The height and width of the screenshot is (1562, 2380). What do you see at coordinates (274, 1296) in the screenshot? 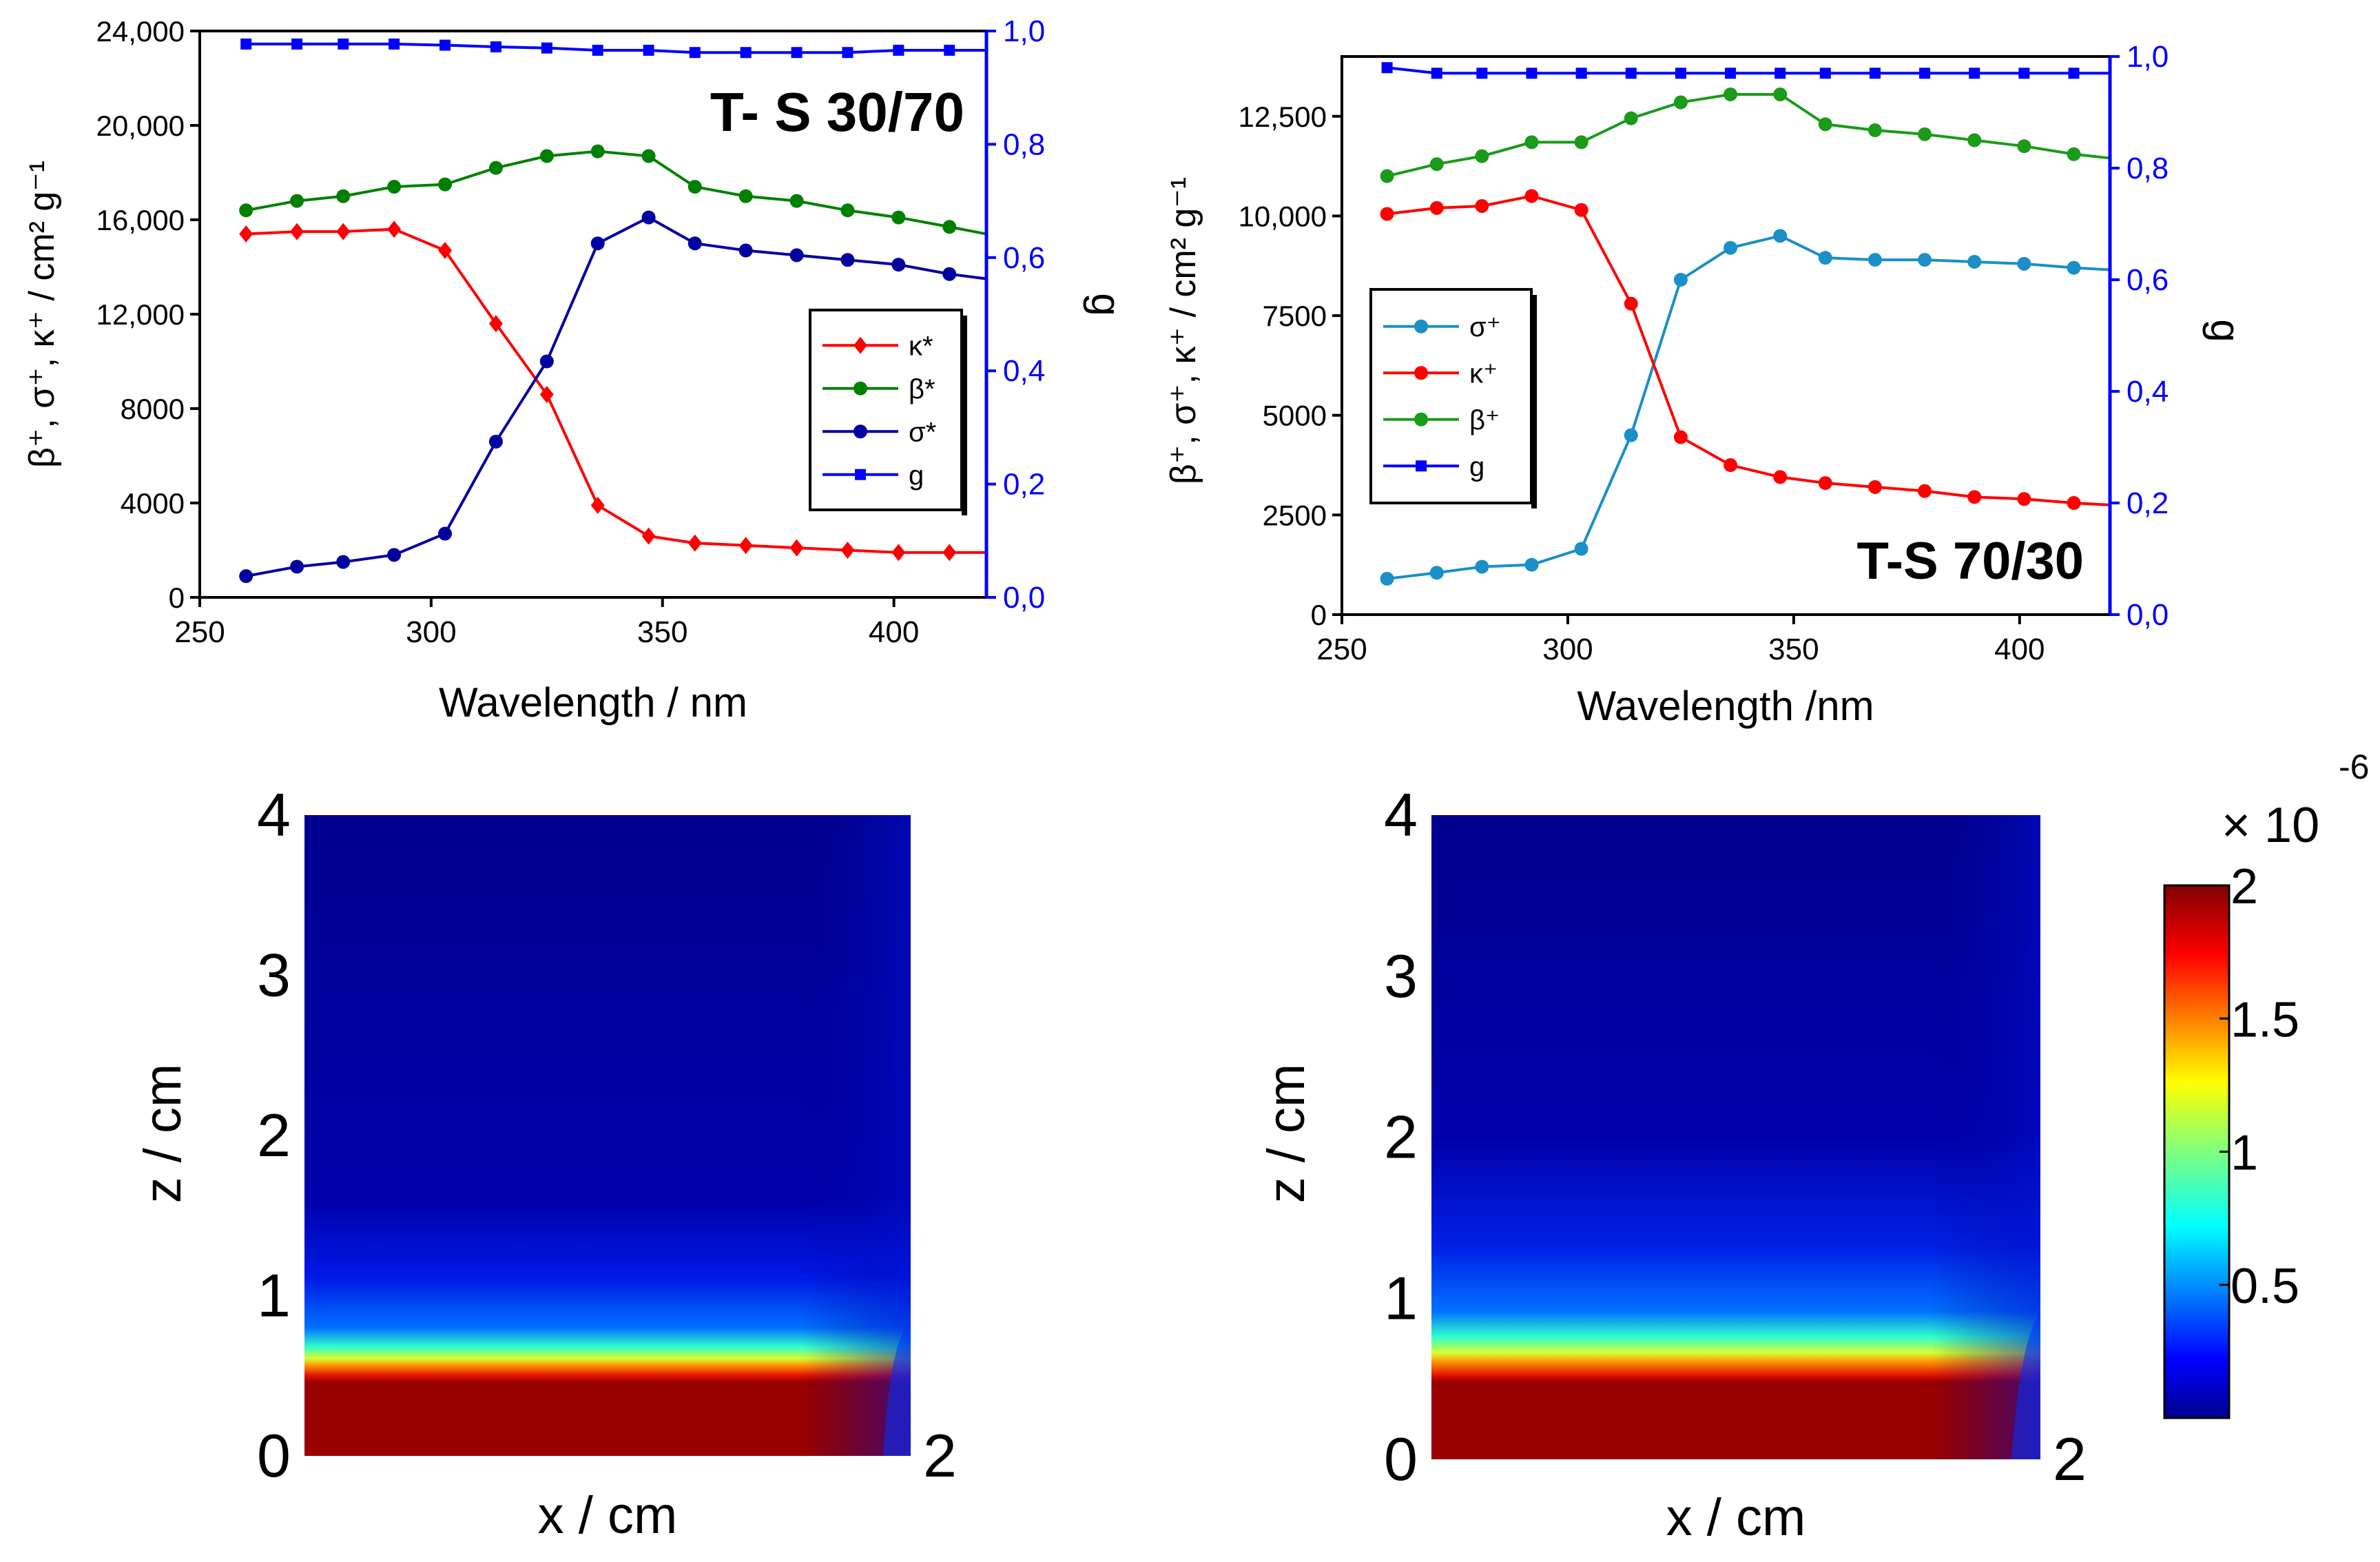
I see `z-tick-label: 1` at bounding box center [274, 1296].